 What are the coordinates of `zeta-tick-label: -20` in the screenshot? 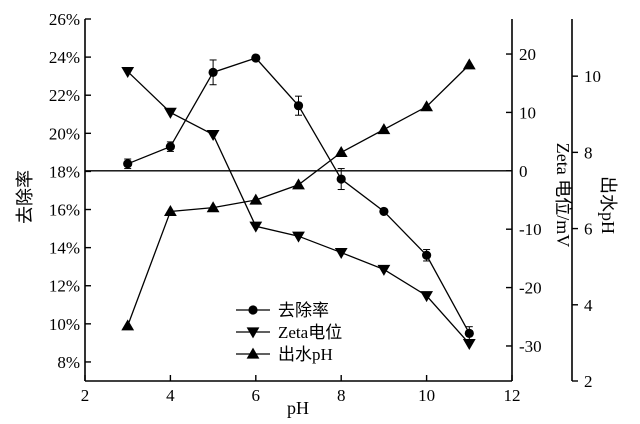 It's located at (530, 288).